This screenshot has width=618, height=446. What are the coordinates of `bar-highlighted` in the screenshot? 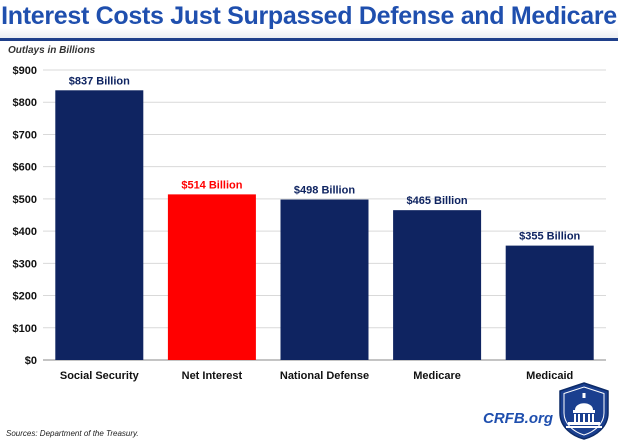 It's located at (211, 277).